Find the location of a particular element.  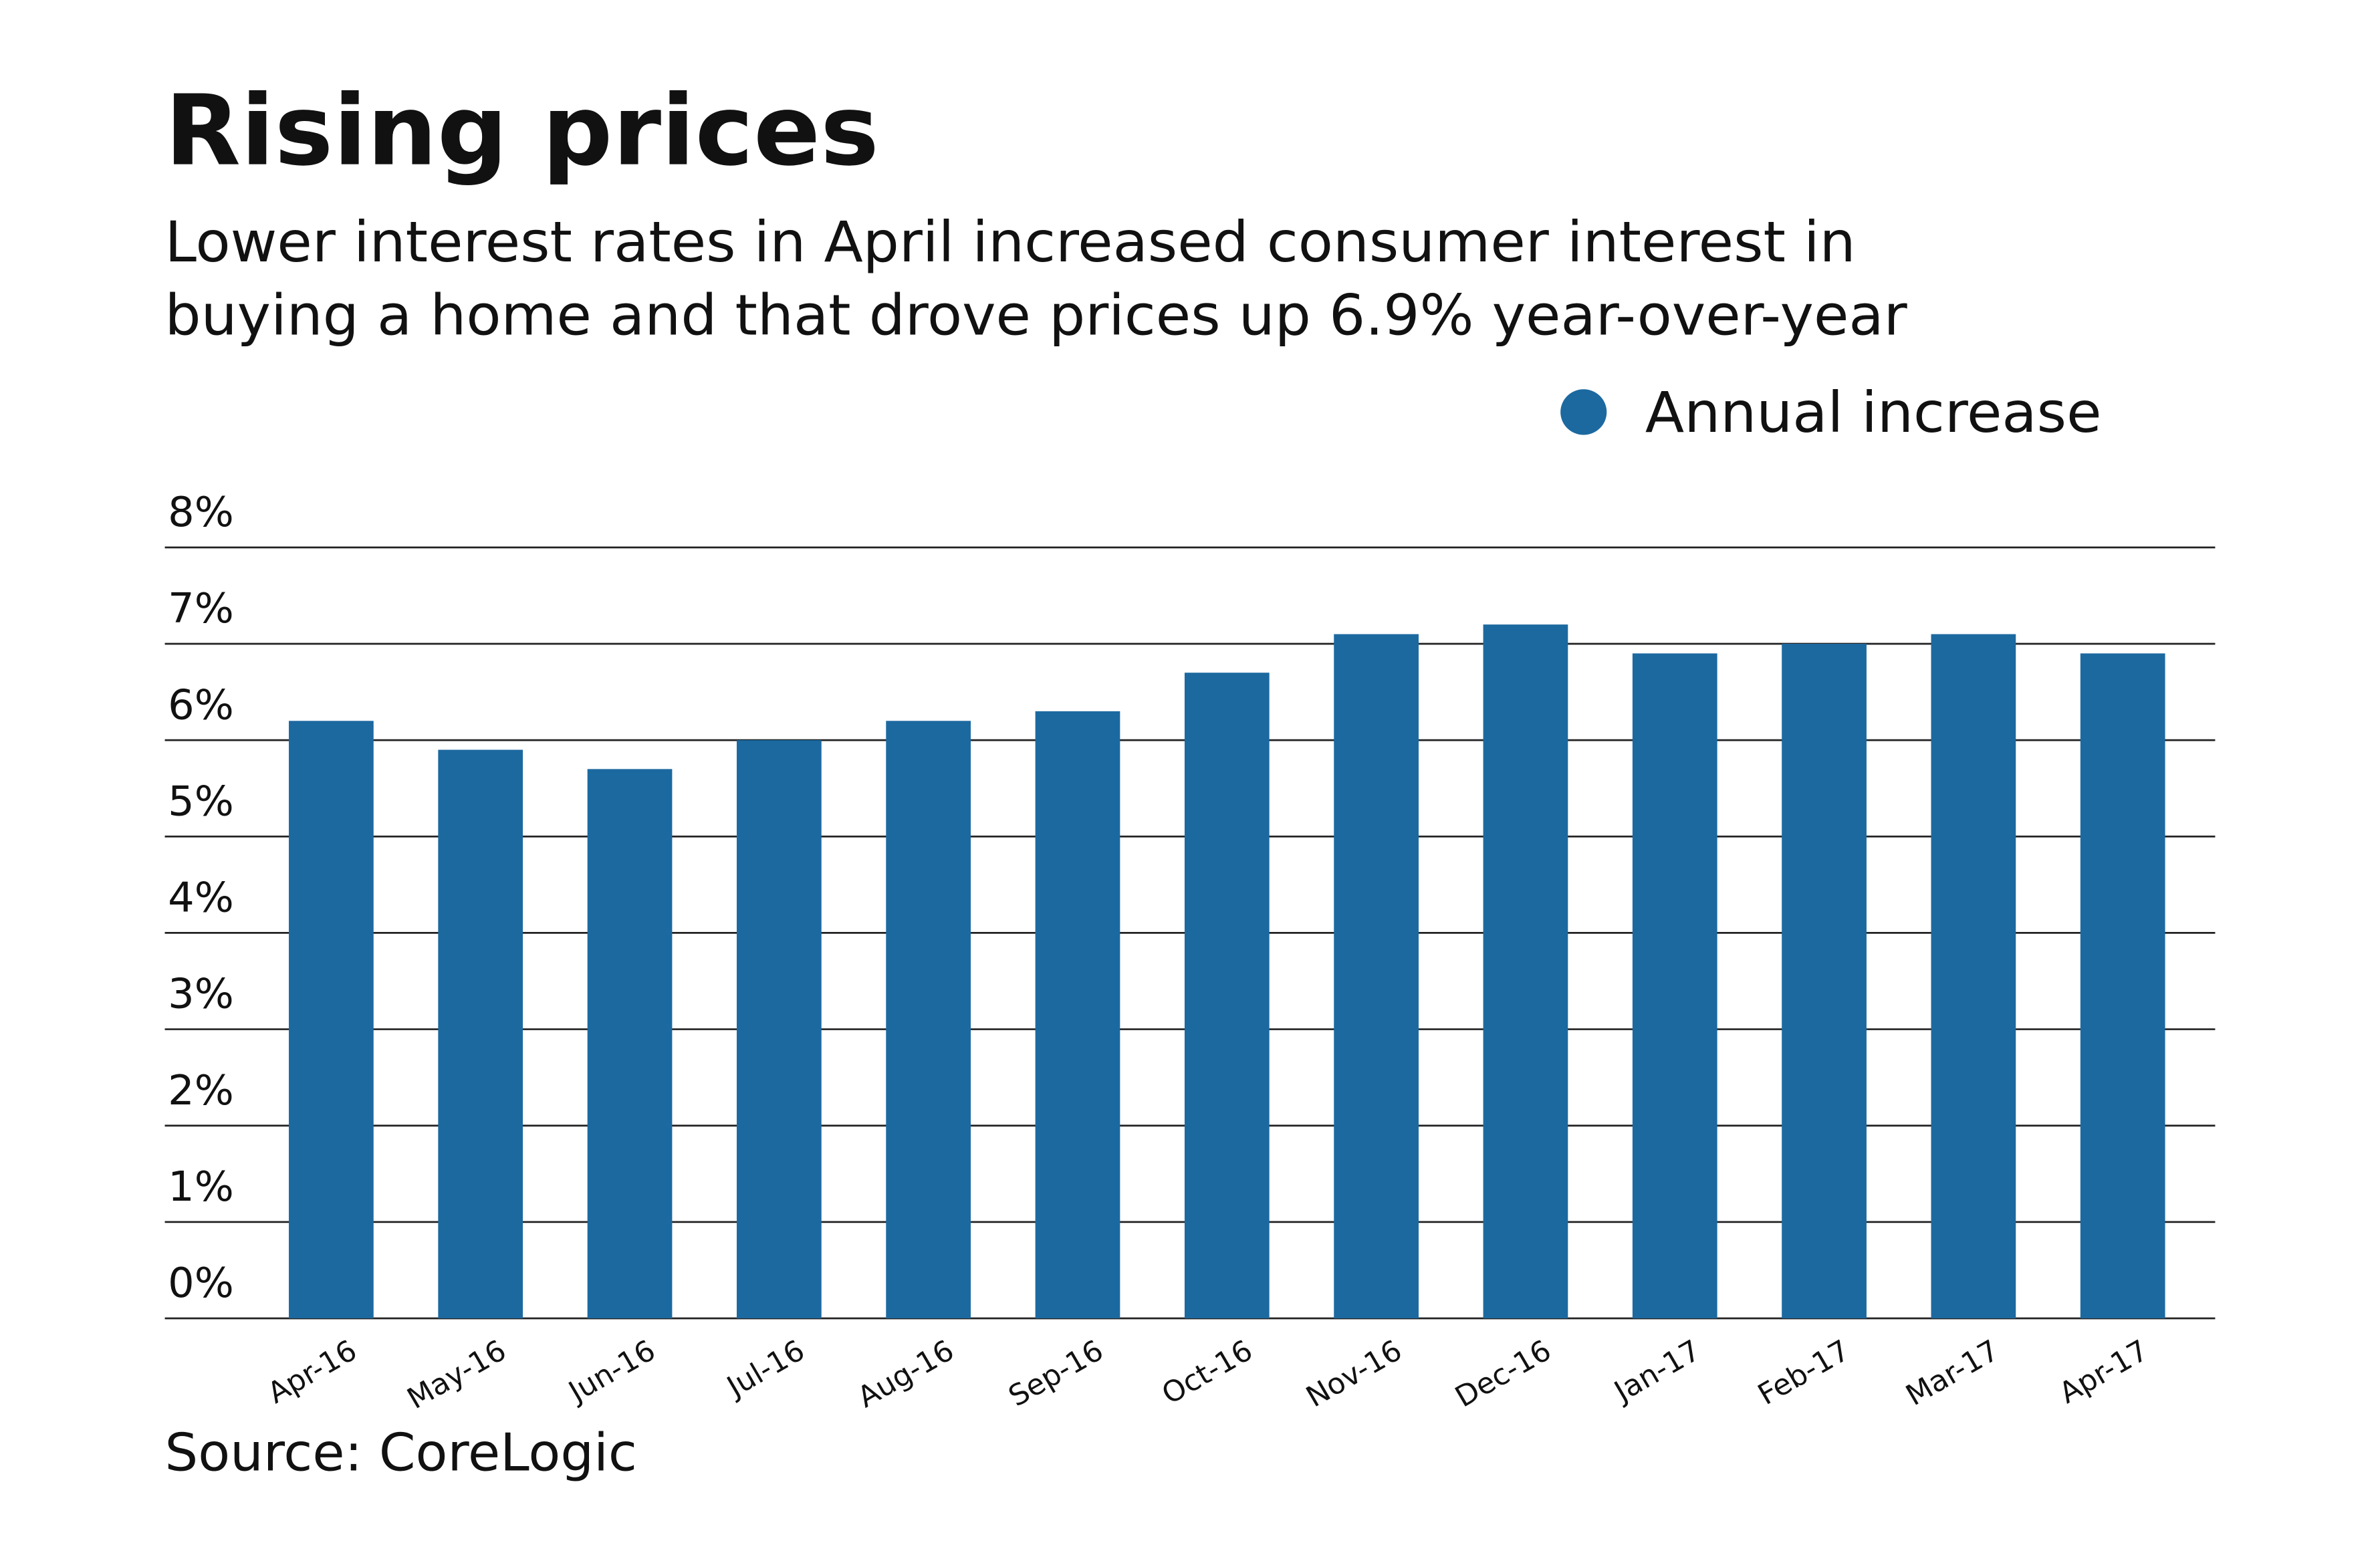

x-tick-label: Jan-17 is located at coordinates (1656, 1371).